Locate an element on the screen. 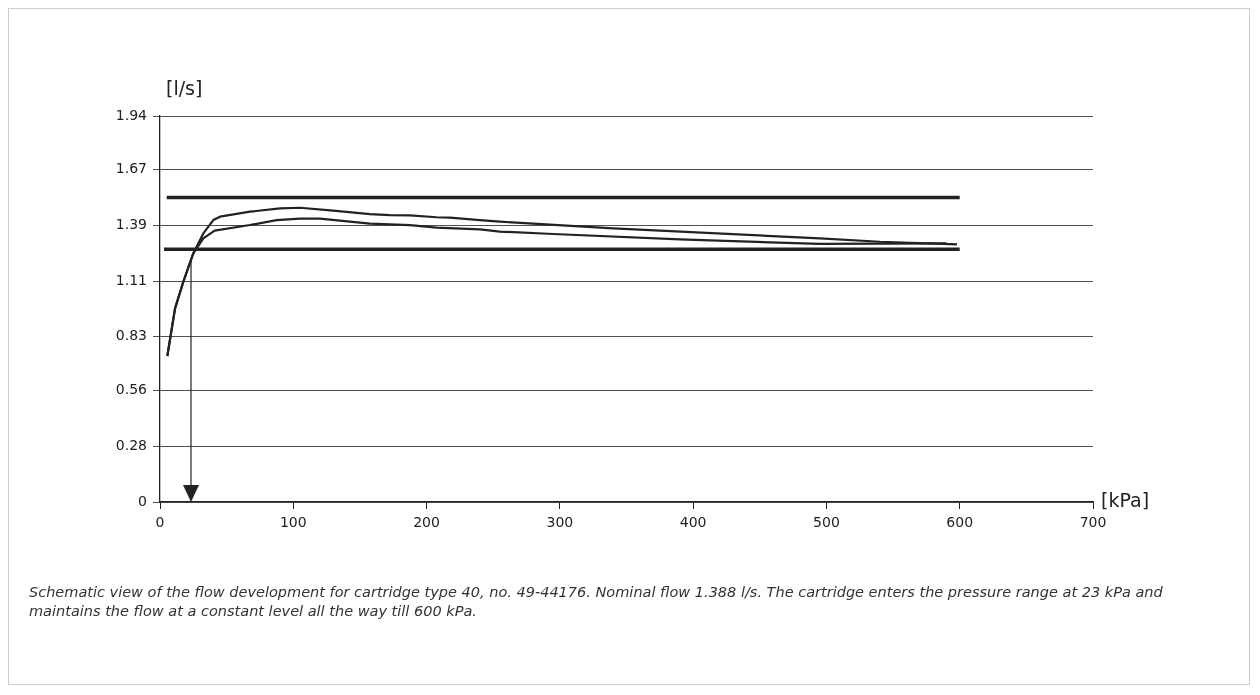  x-tick-label: 700 is located at coordinates (1093, 522).